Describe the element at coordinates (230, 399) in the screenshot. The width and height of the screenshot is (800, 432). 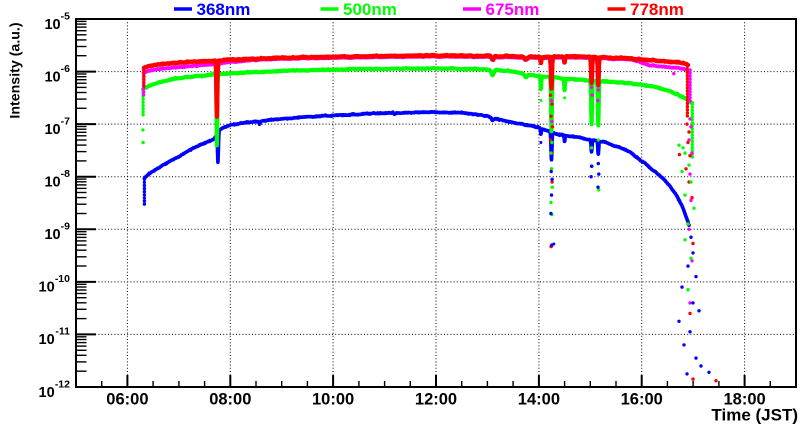
I see `svg-text: 08:00` at that location.